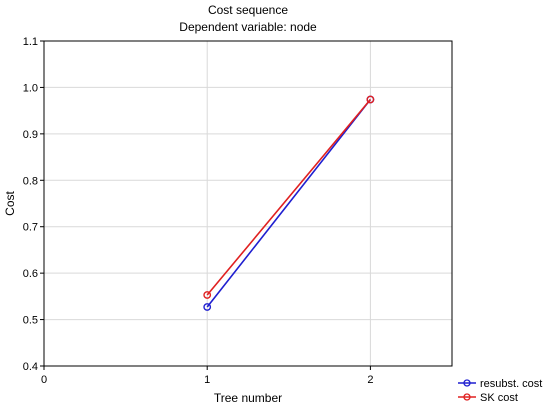  I want to click on chart-title: Cost sequence, so click(248, 10).